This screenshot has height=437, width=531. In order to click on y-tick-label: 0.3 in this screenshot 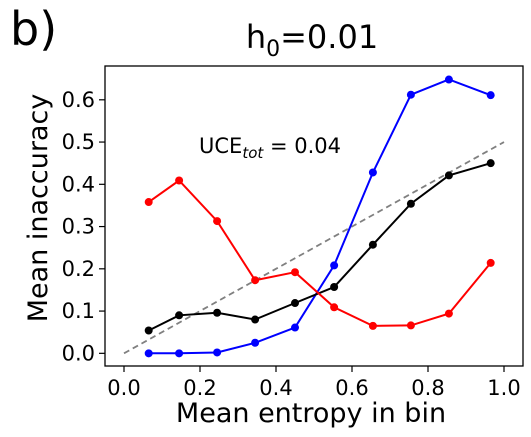, I will do `click(78, 227)`.